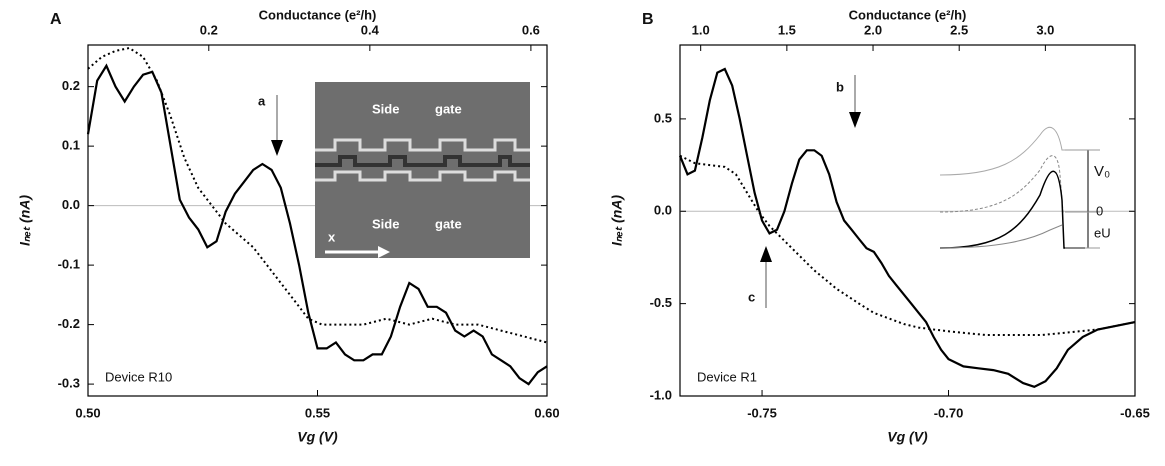 This screenshot has height=466, width=1165. Describe the element at coordinates (422, 161) in the screenshot. I see `channel` at that location.